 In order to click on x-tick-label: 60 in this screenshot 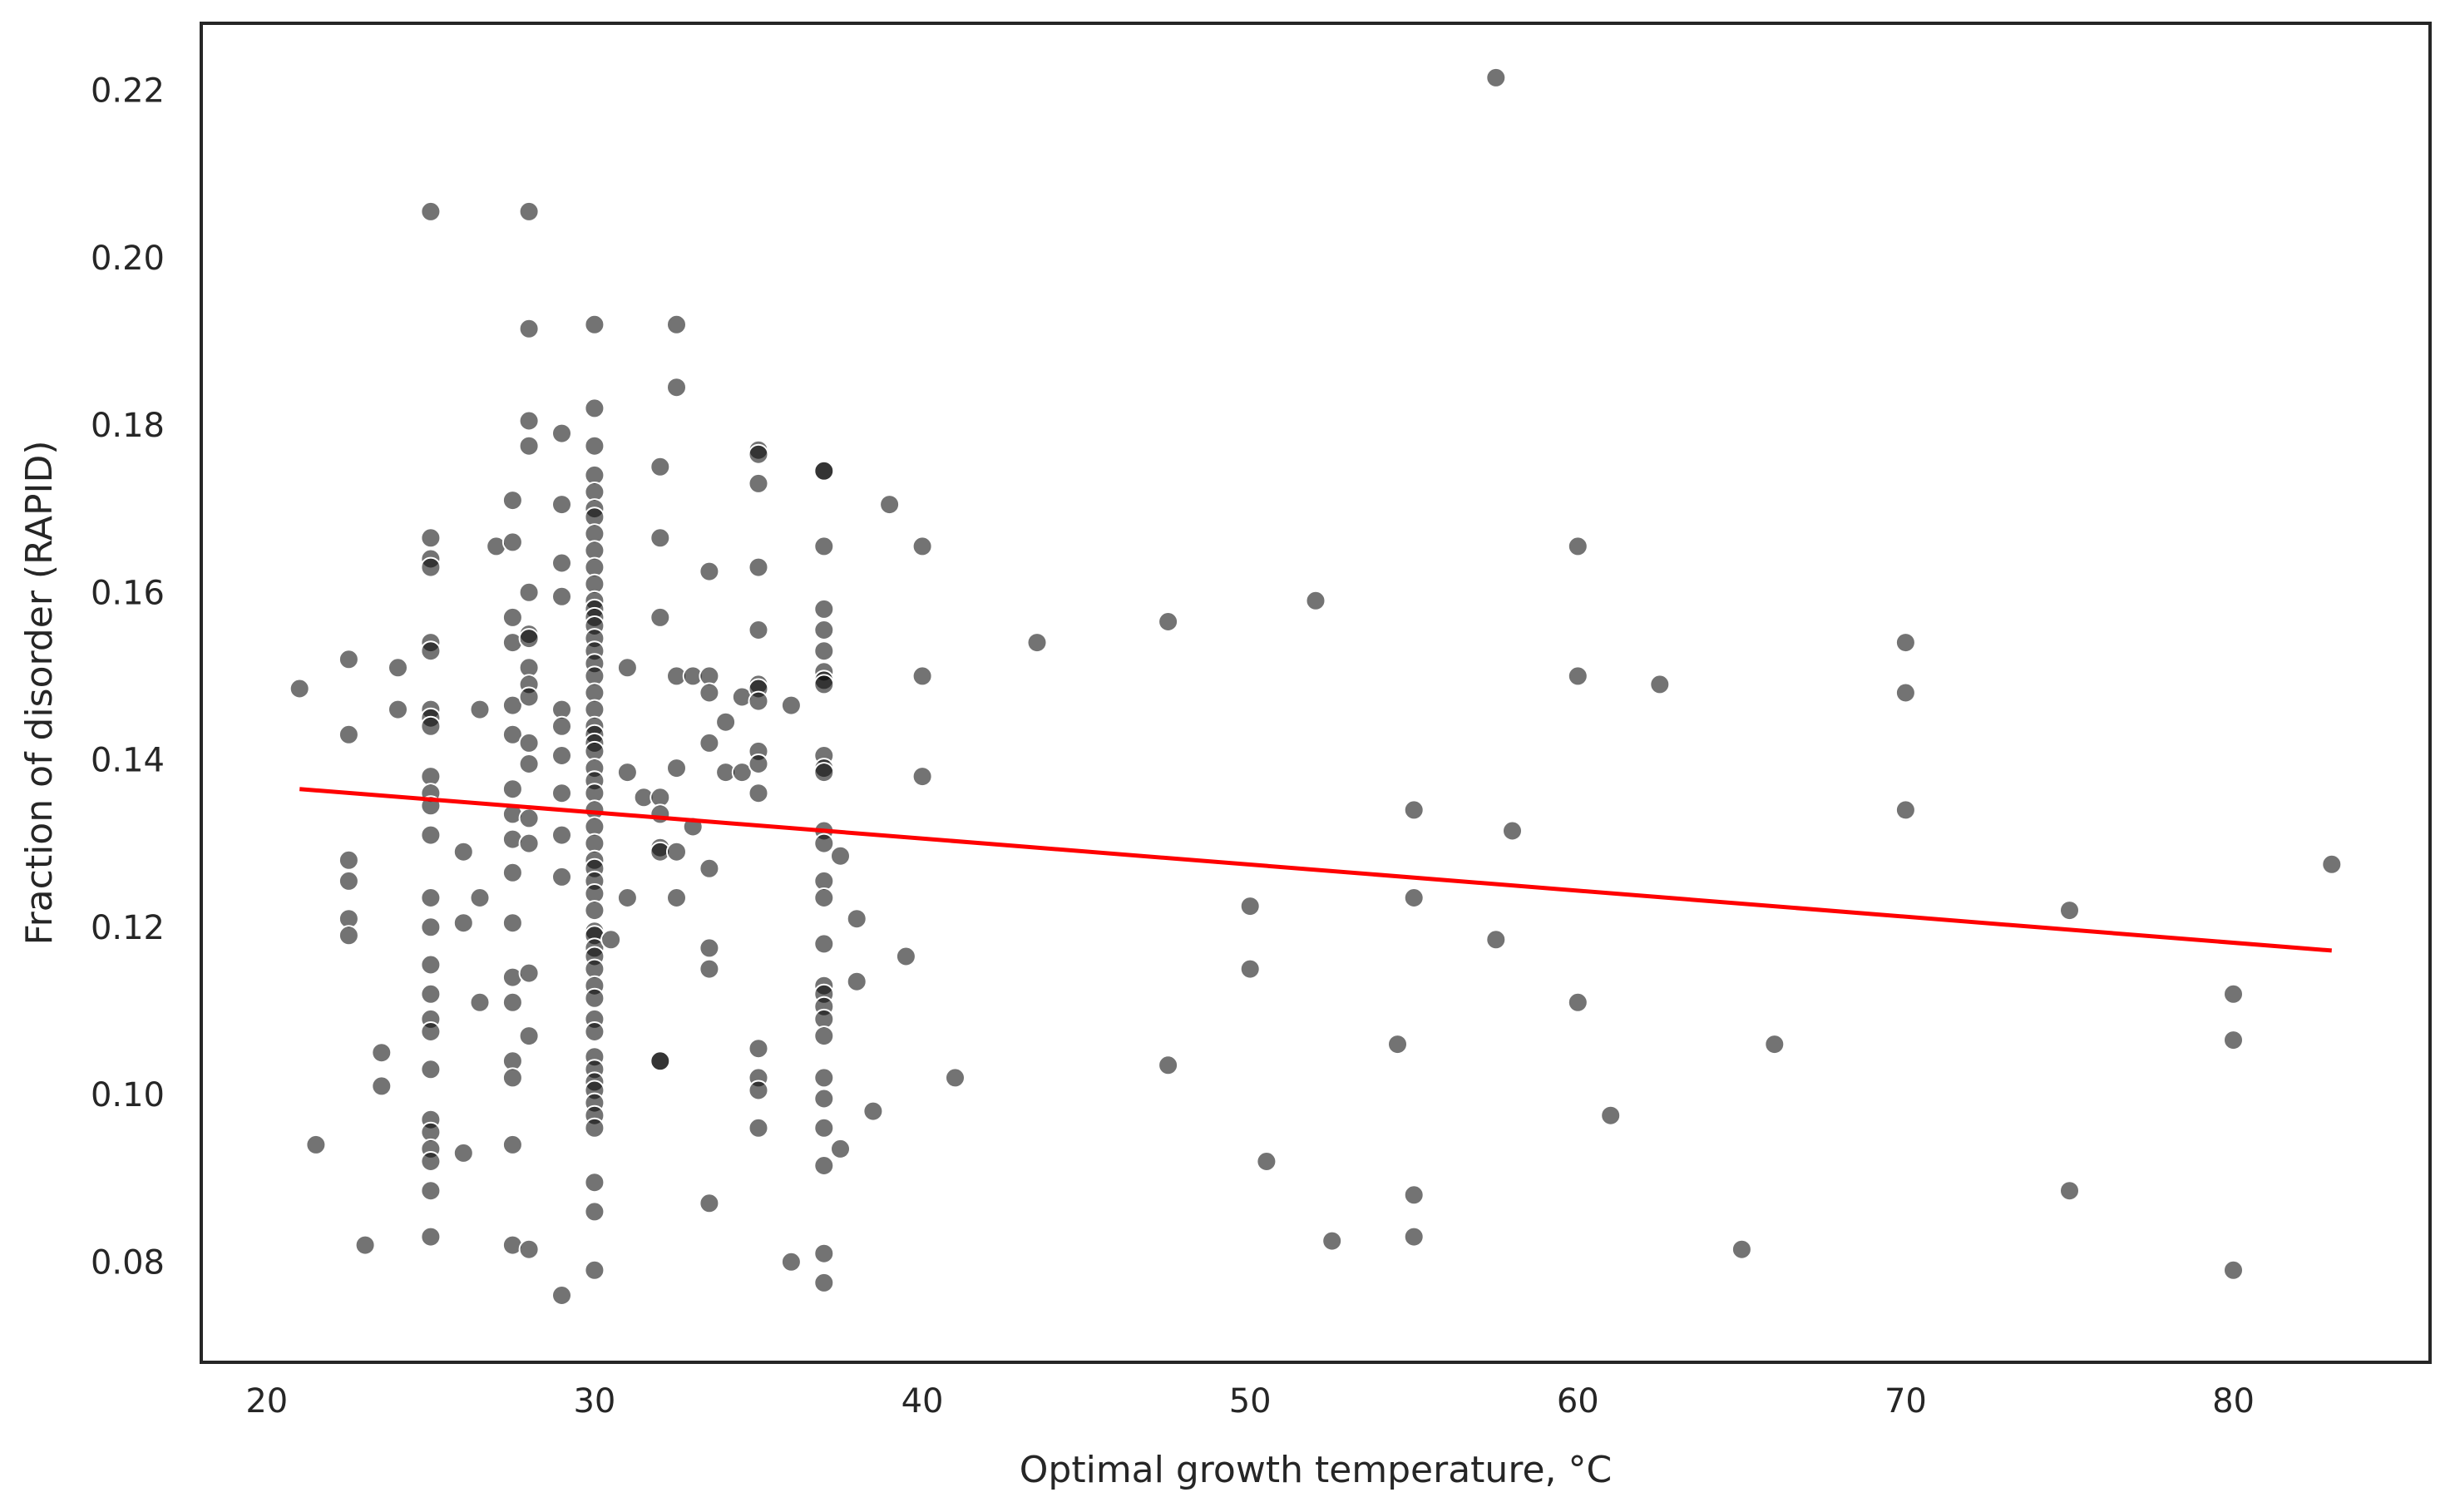, I will do `click(1578, 1401)`.